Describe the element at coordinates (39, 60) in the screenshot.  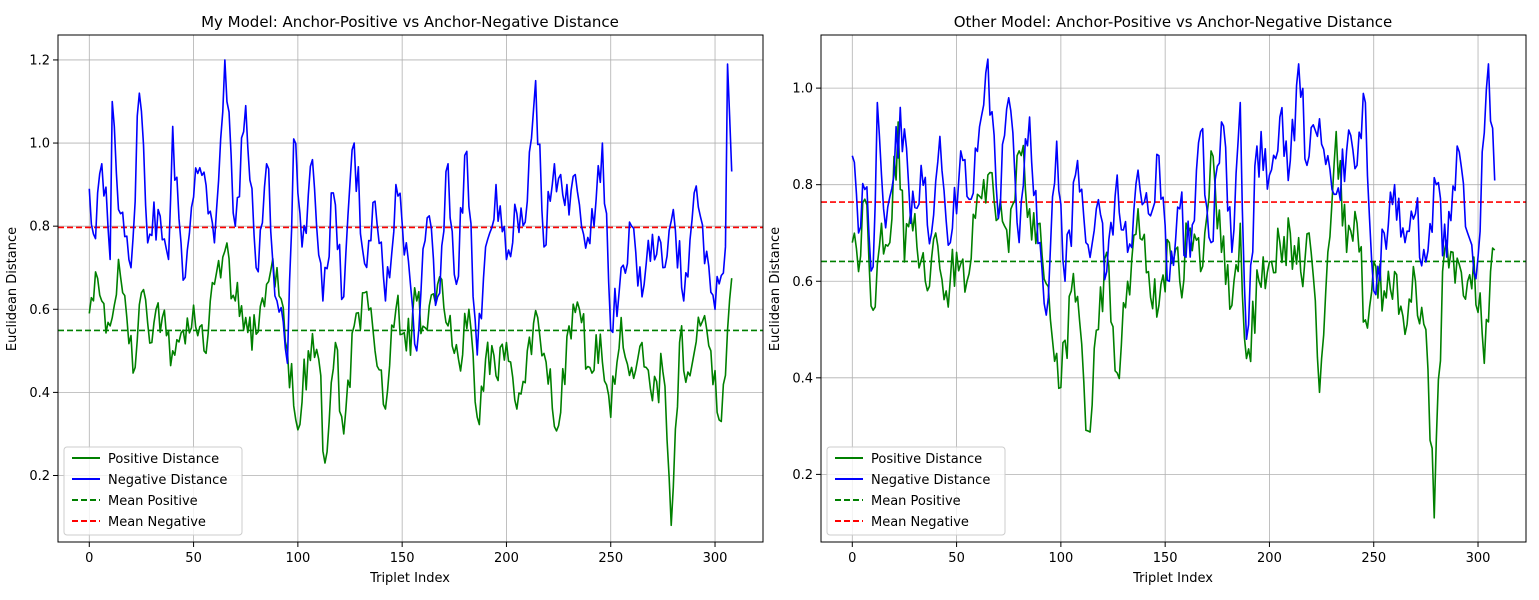
I see `y-tick-label: 1.2` at that location.